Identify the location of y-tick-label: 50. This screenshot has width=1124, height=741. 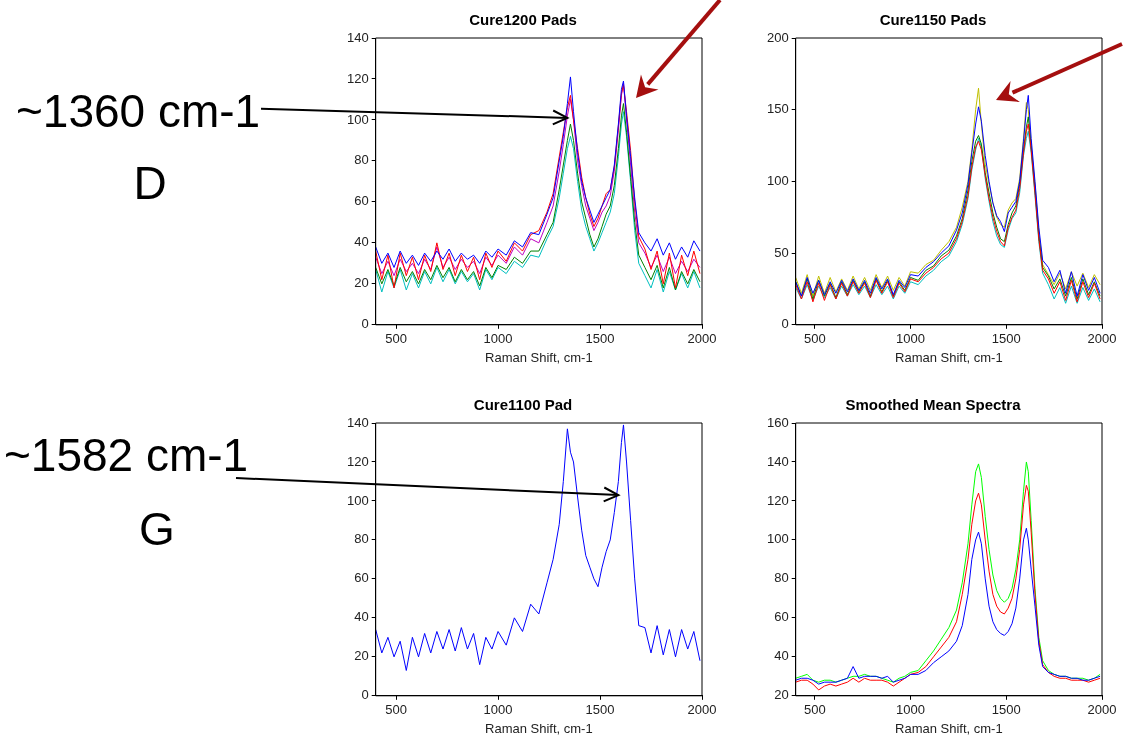
(781, 252).